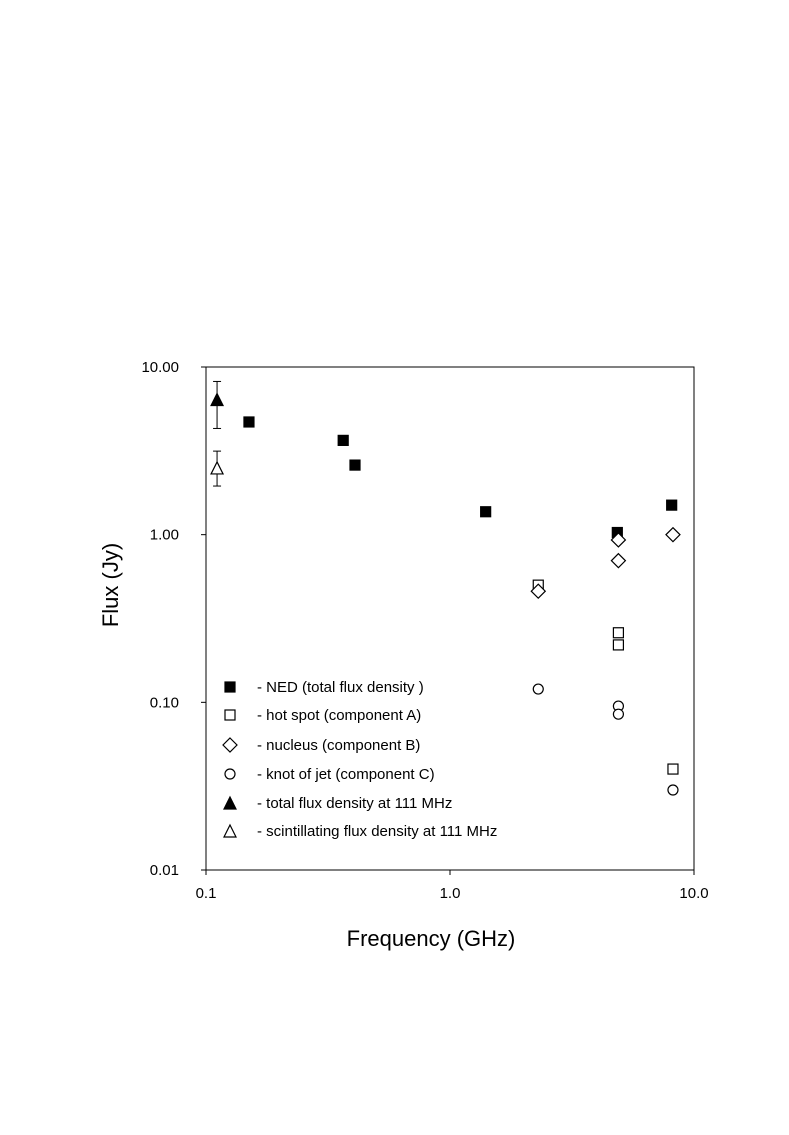 The image size is (789, 1135). Describe the element at coordinates (217, 399) in the screenshot. I see `filled-triangle-marker` at that location.